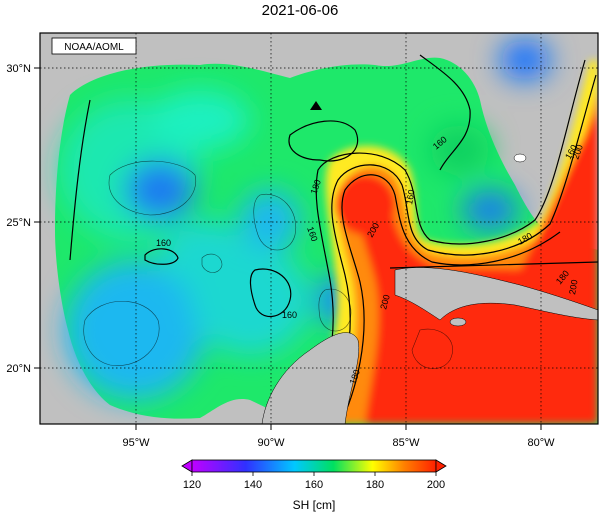 Image resolution: width=600 pixels, height=515 pixels. What do you see at coordinates (520, 158) in the screenshot?
I see `lake-okeechobee` at bounding box center [520, 158].